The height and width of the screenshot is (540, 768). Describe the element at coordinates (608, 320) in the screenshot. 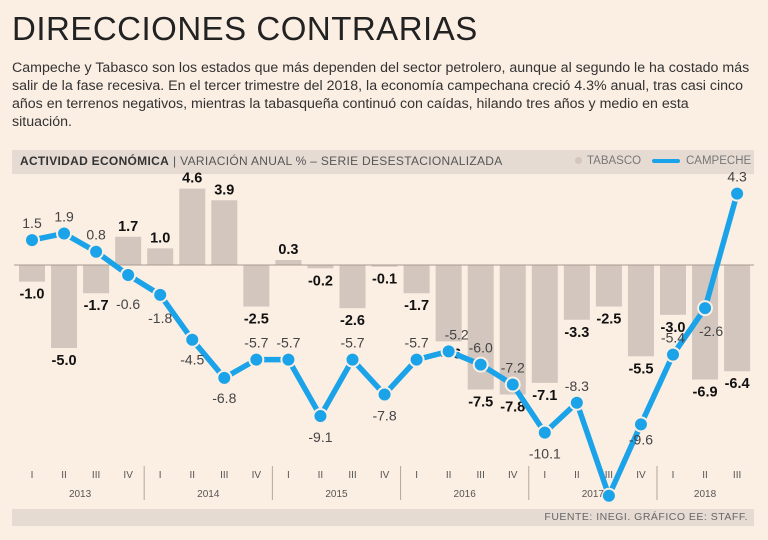

I see `tabasco-value-label: -2.5` at that location.